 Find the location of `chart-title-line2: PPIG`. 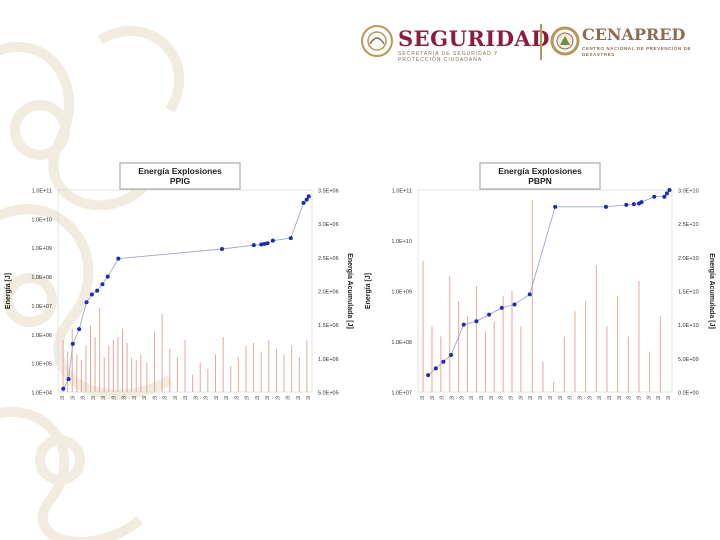

chart-title-line2: PPIG is located at coordinates (180, 181).